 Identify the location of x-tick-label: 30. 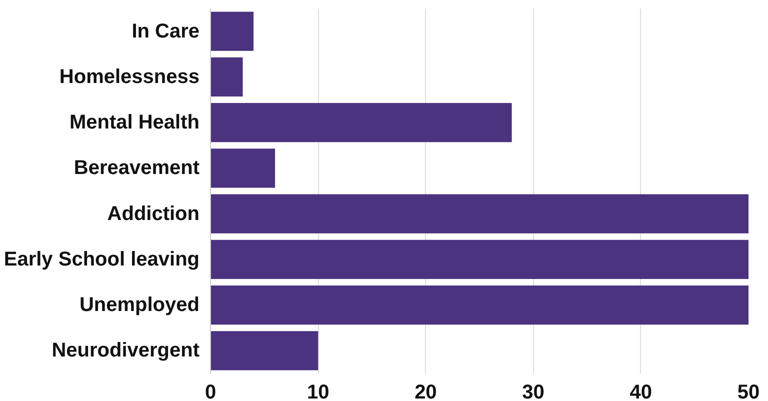
(533, 391).